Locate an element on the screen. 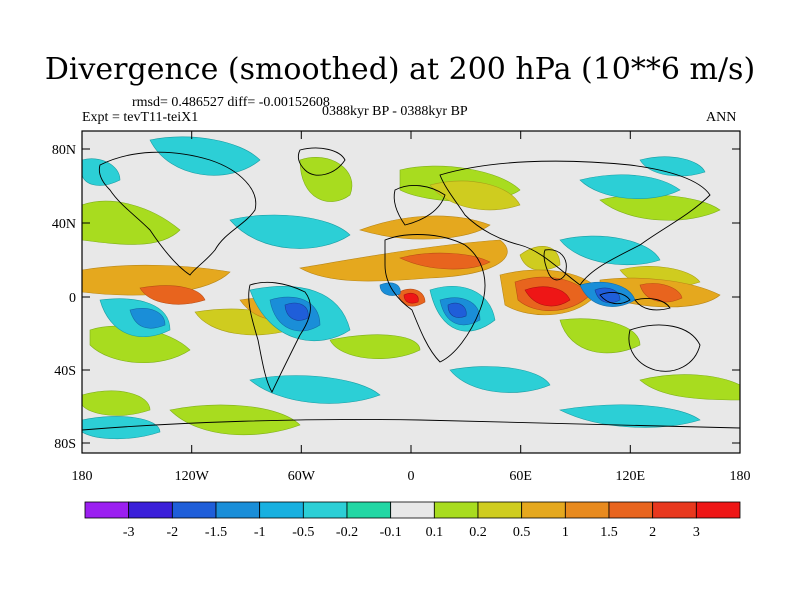  colorbar-label: -0.2 is located at coordinates (347, 532).